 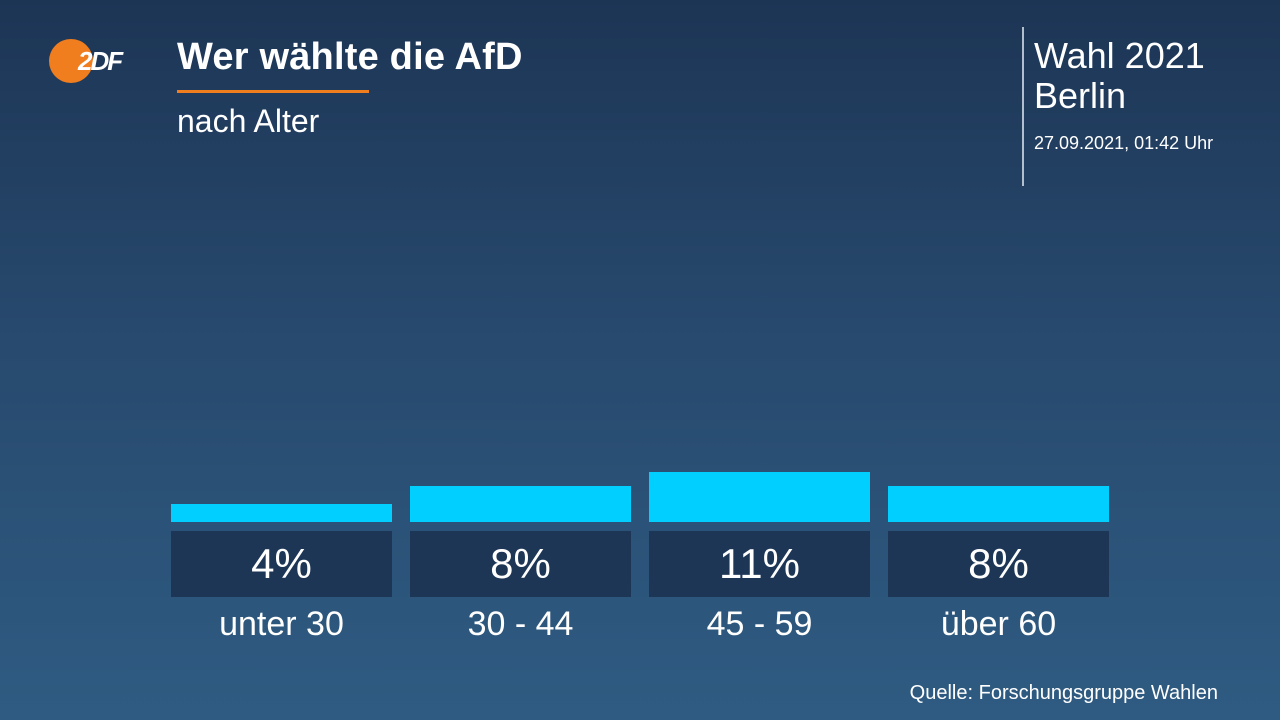 What do you see at coordinates (759, 624) in the screenshot?
I see `category-label-2: 45 - 59` at bounding box center [759, 624].